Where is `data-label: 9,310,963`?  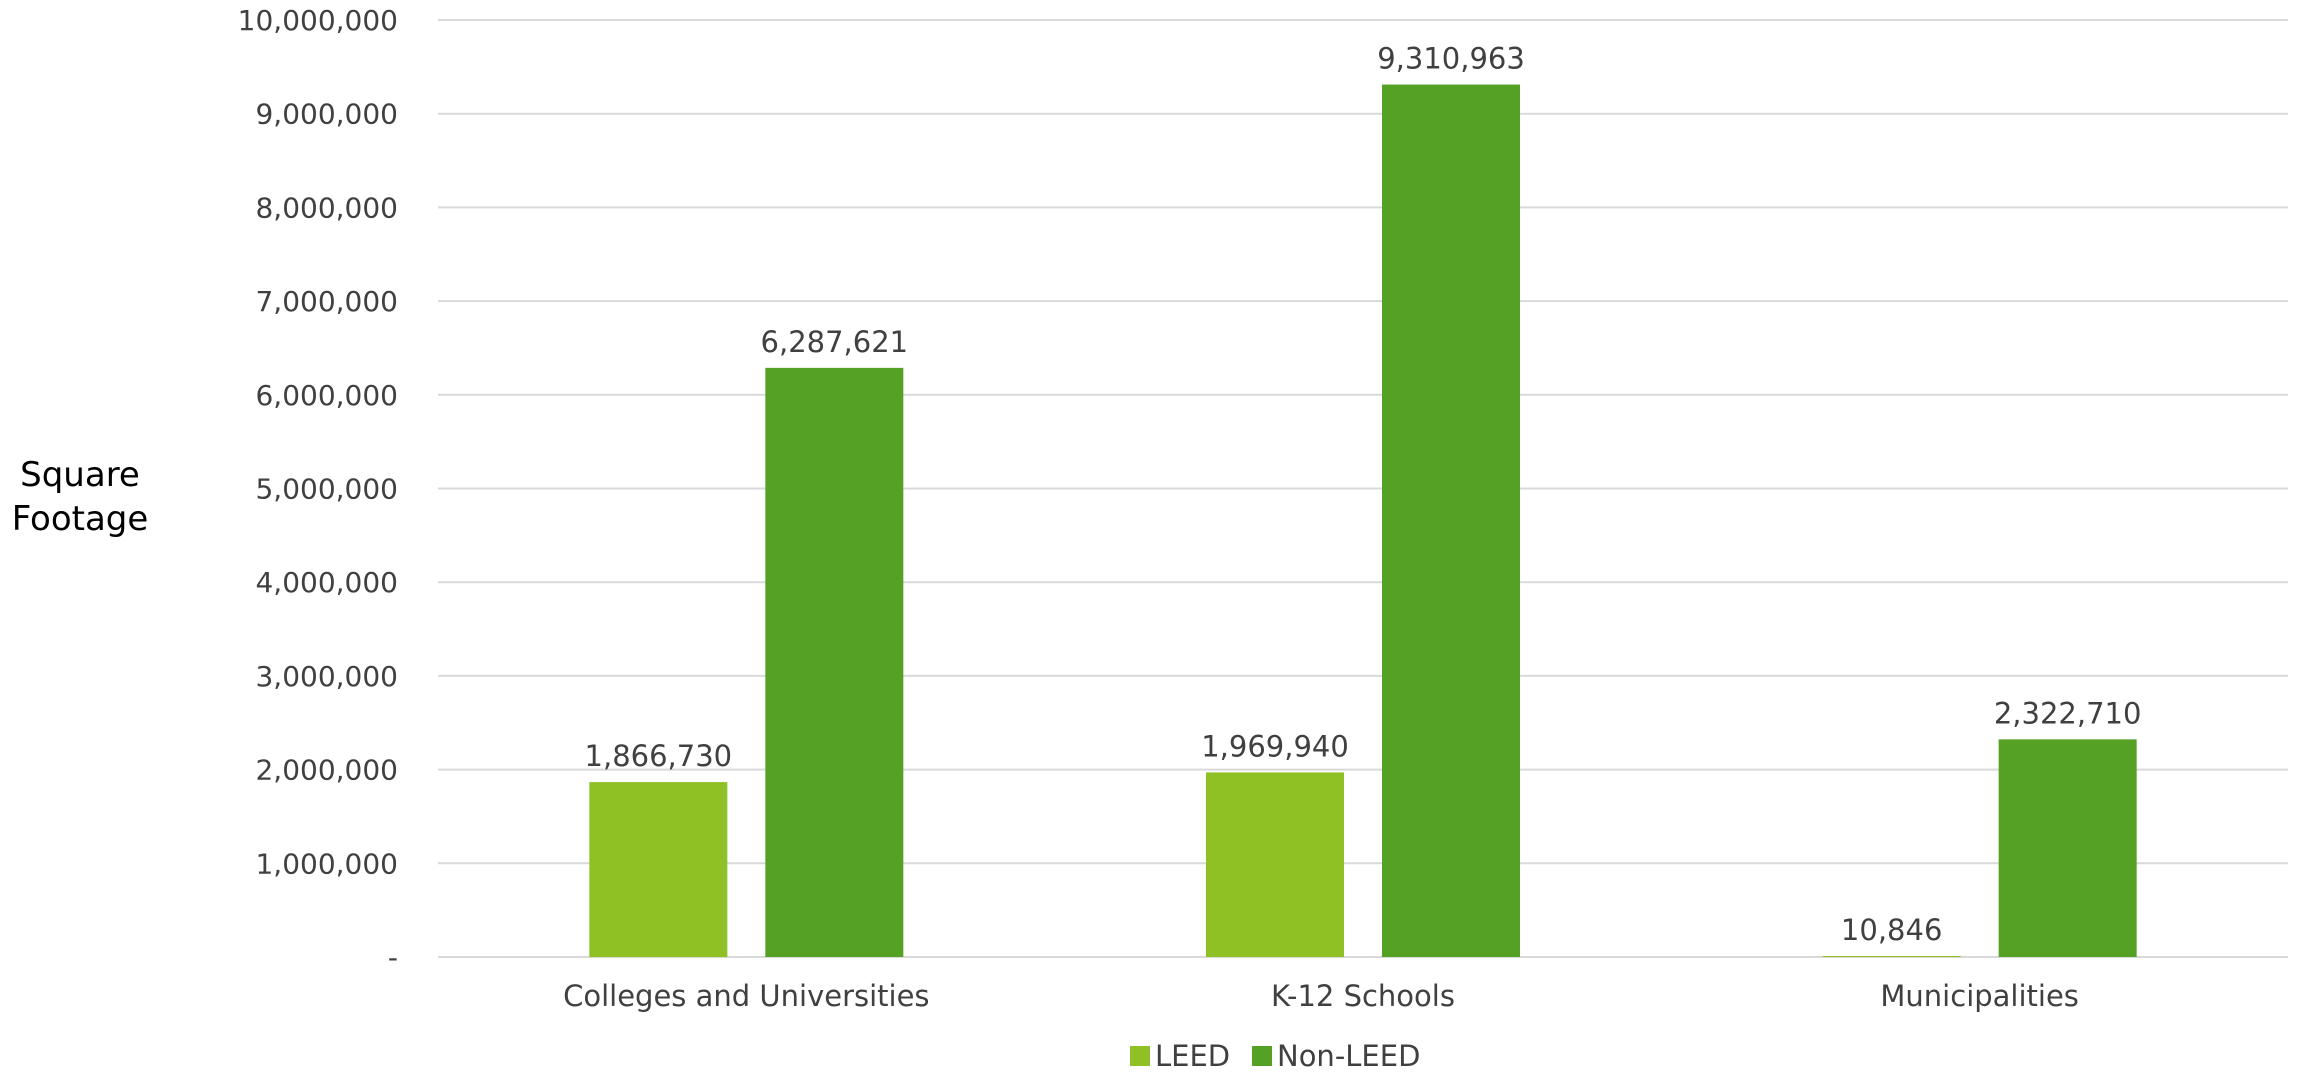
data-label: 9,310,963 is located at coordinates (1451, 59).